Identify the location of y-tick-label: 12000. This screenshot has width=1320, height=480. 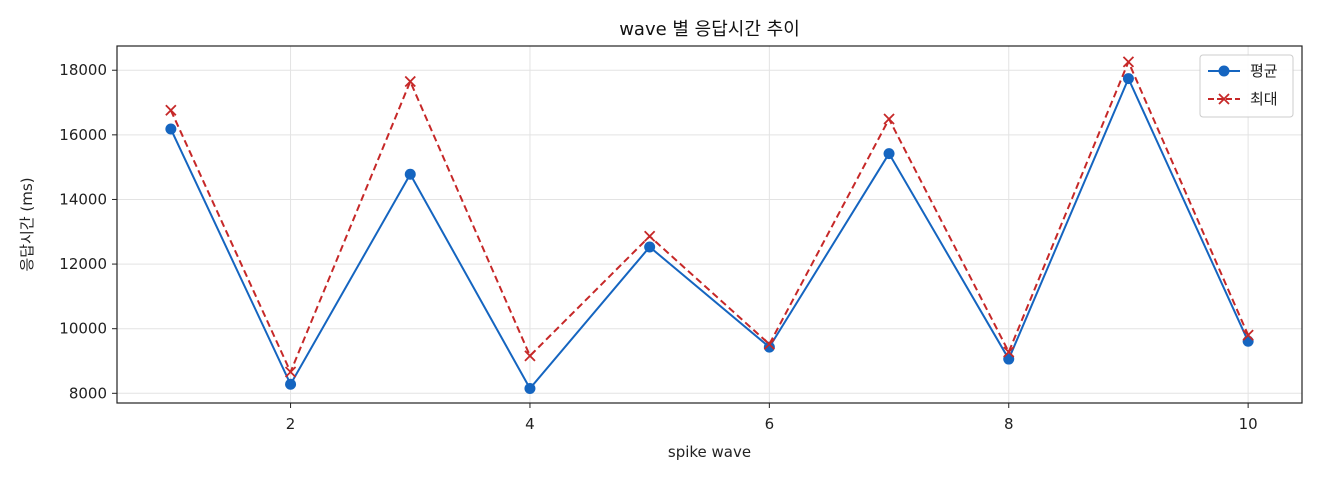
(83, 264).